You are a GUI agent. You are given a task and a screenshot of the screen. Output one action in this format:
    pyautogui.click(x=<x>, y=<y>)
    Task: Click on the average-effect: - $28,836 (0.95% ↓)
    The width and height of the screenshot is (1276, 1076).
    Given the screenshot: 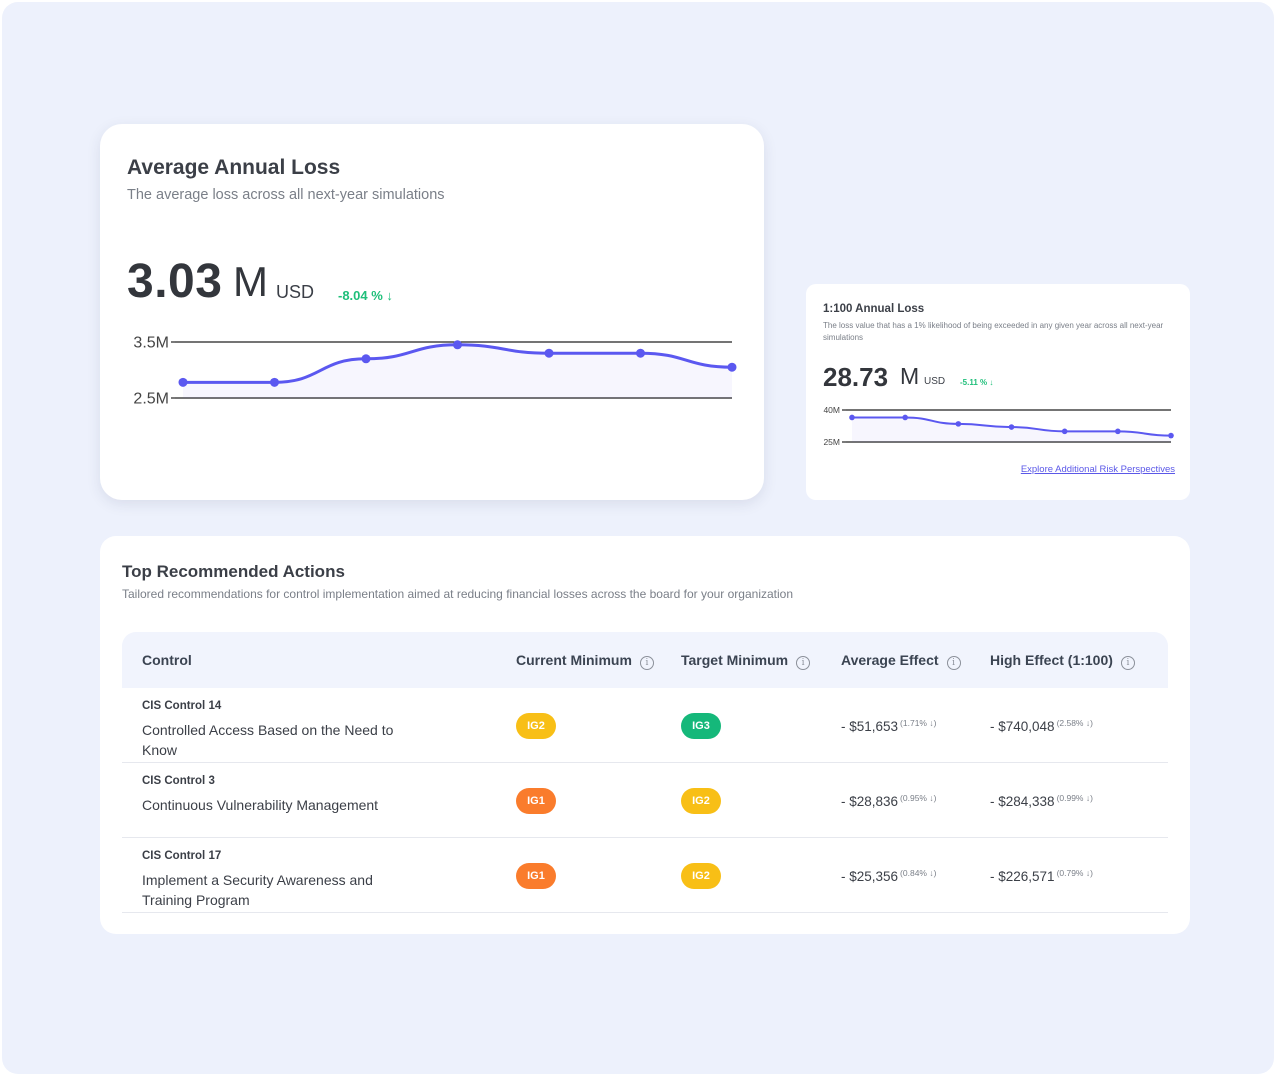 What is the action you would take?
    pyautogui.click(x=889, y=801)
    